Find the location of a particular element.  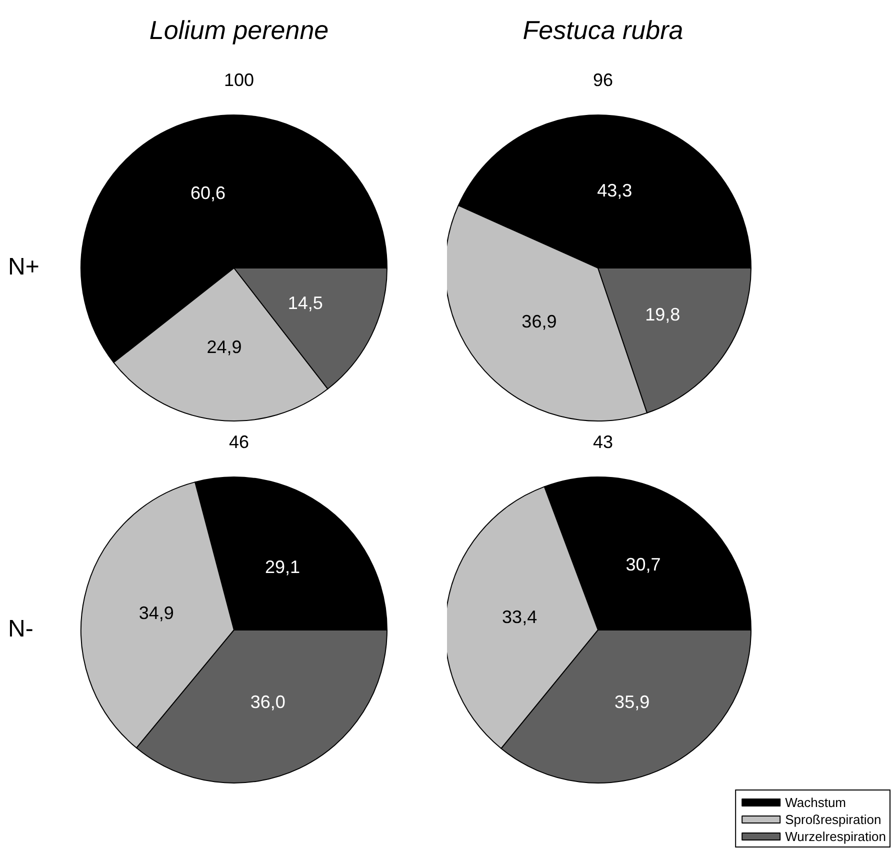

legend-label: Sproßrespiration is located at coordinates (833, 819).